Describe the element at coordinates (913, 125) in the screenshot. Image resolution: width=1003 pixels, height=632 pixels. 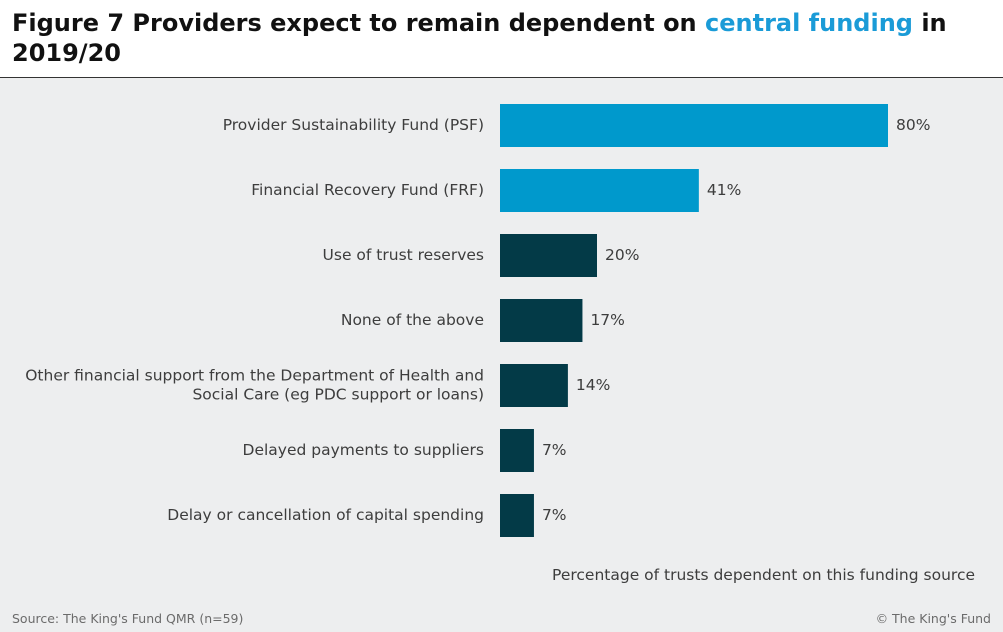
I see `value-label-1: 80%` at that location.